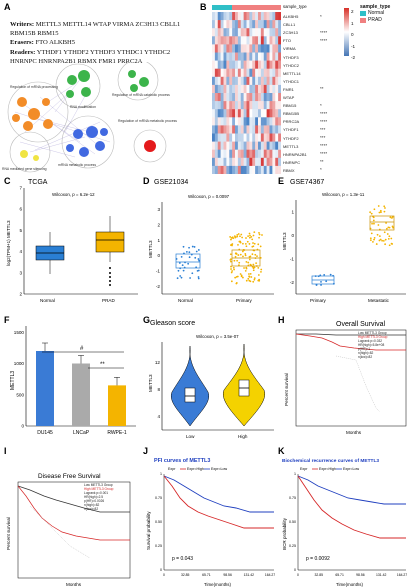 Image resolution: width=410 pixels, height=588 pixels. I want to click on gene-label: YTHDF2, so click(291, 138).